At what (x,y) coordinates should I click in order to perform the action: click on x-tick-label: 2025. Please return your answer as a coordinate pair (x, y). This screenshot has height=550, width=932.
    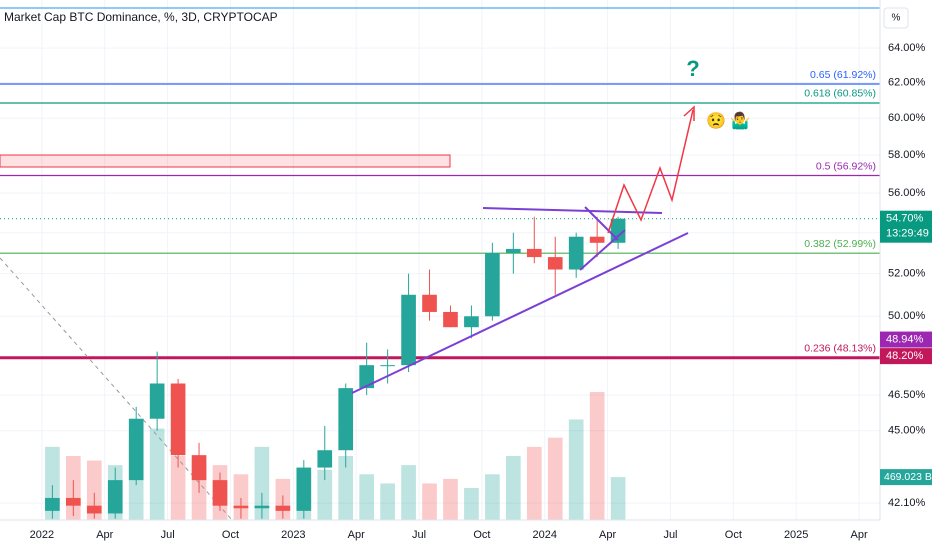
    Looking at the image, I should click on (796, 535).